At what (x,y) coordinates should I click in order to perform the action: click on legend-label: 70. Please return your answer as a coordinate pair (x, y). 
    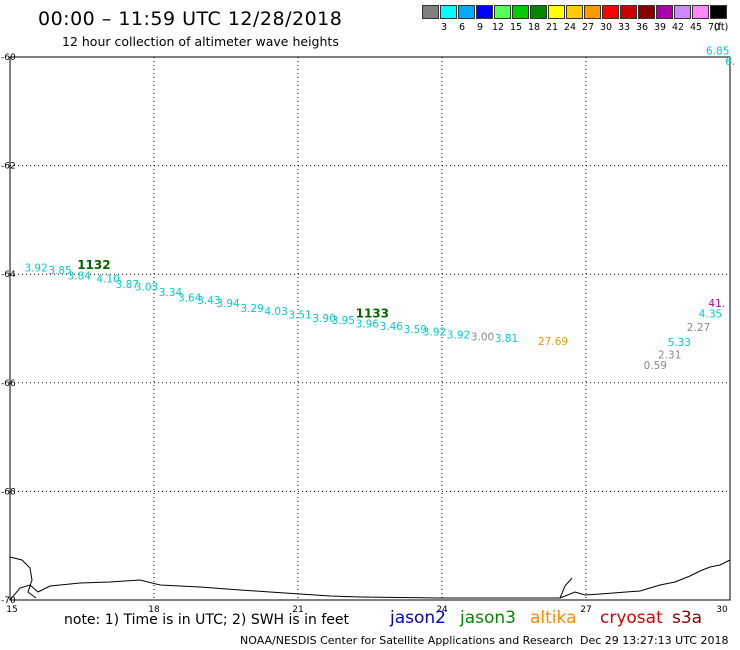
    Looking at the image, I should click on (714, 27).